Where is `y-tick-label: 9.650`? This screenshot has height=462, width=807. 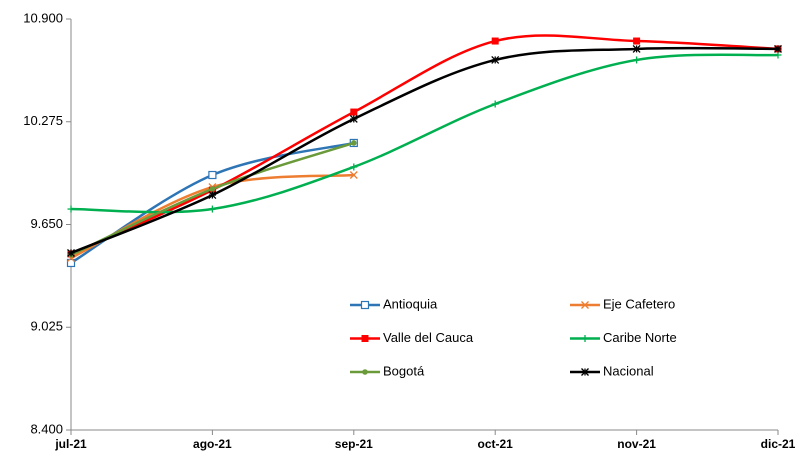
y-tick-label: 9.650 is located at coordinates (46, 223).